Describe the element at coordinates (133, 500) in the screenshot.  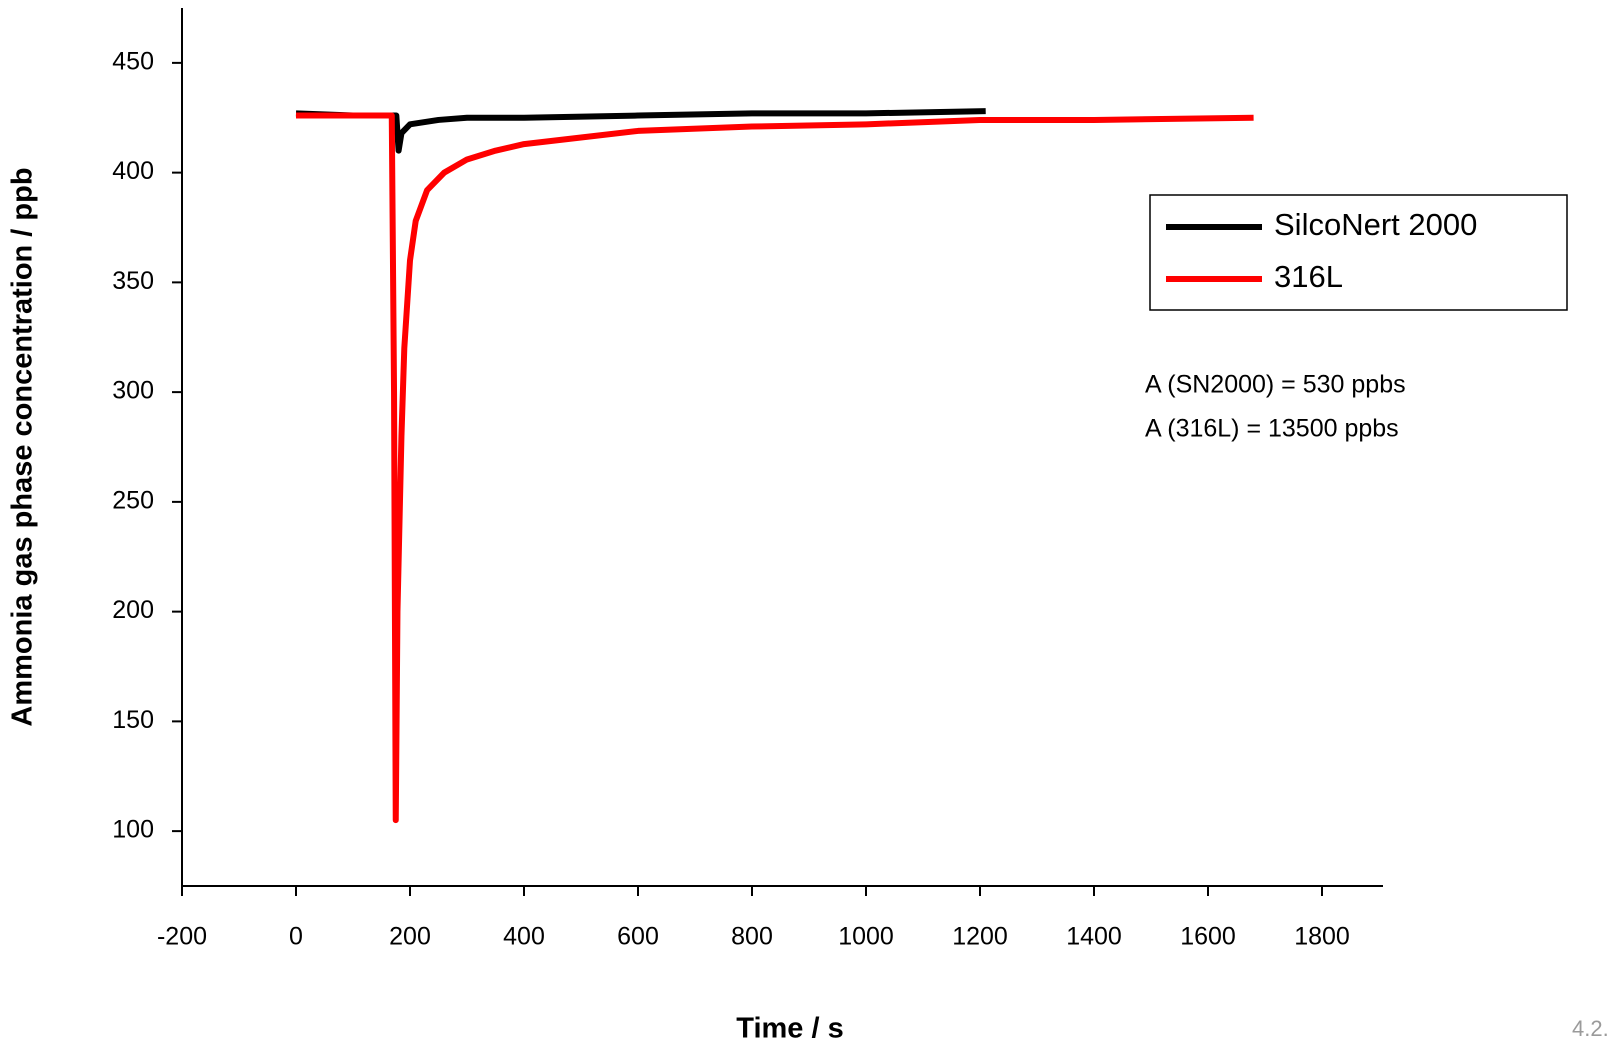
I see `y-tick-label: 250` at that location.